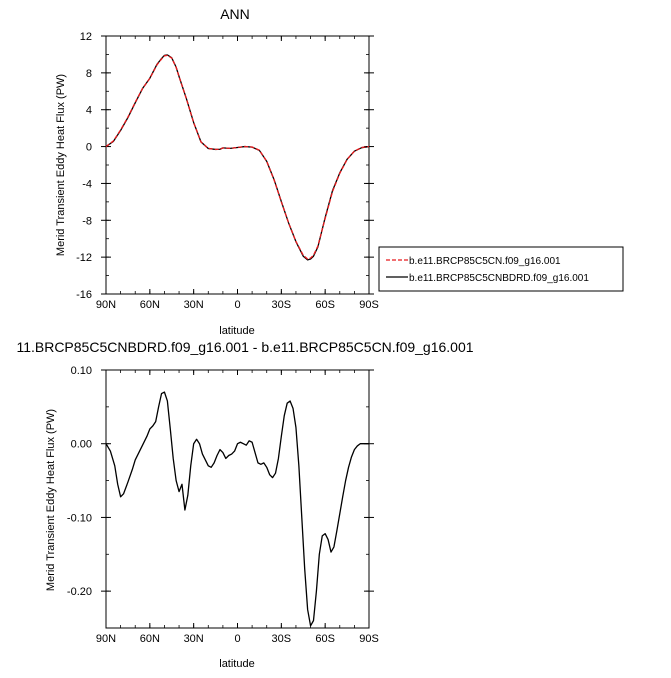  What do you see at coordinates (87, 184) in the screenshot?
I see `y-tick-label: -4` at bounding box center [87, 184].